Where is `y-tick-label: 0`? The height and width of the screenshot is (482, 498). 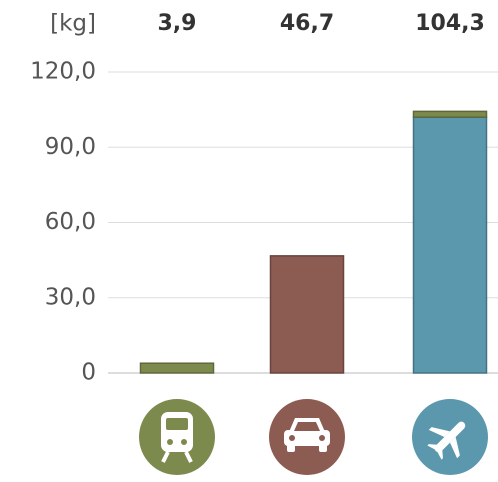 y-tick-label: 0 is located at coordinates (88, 373).